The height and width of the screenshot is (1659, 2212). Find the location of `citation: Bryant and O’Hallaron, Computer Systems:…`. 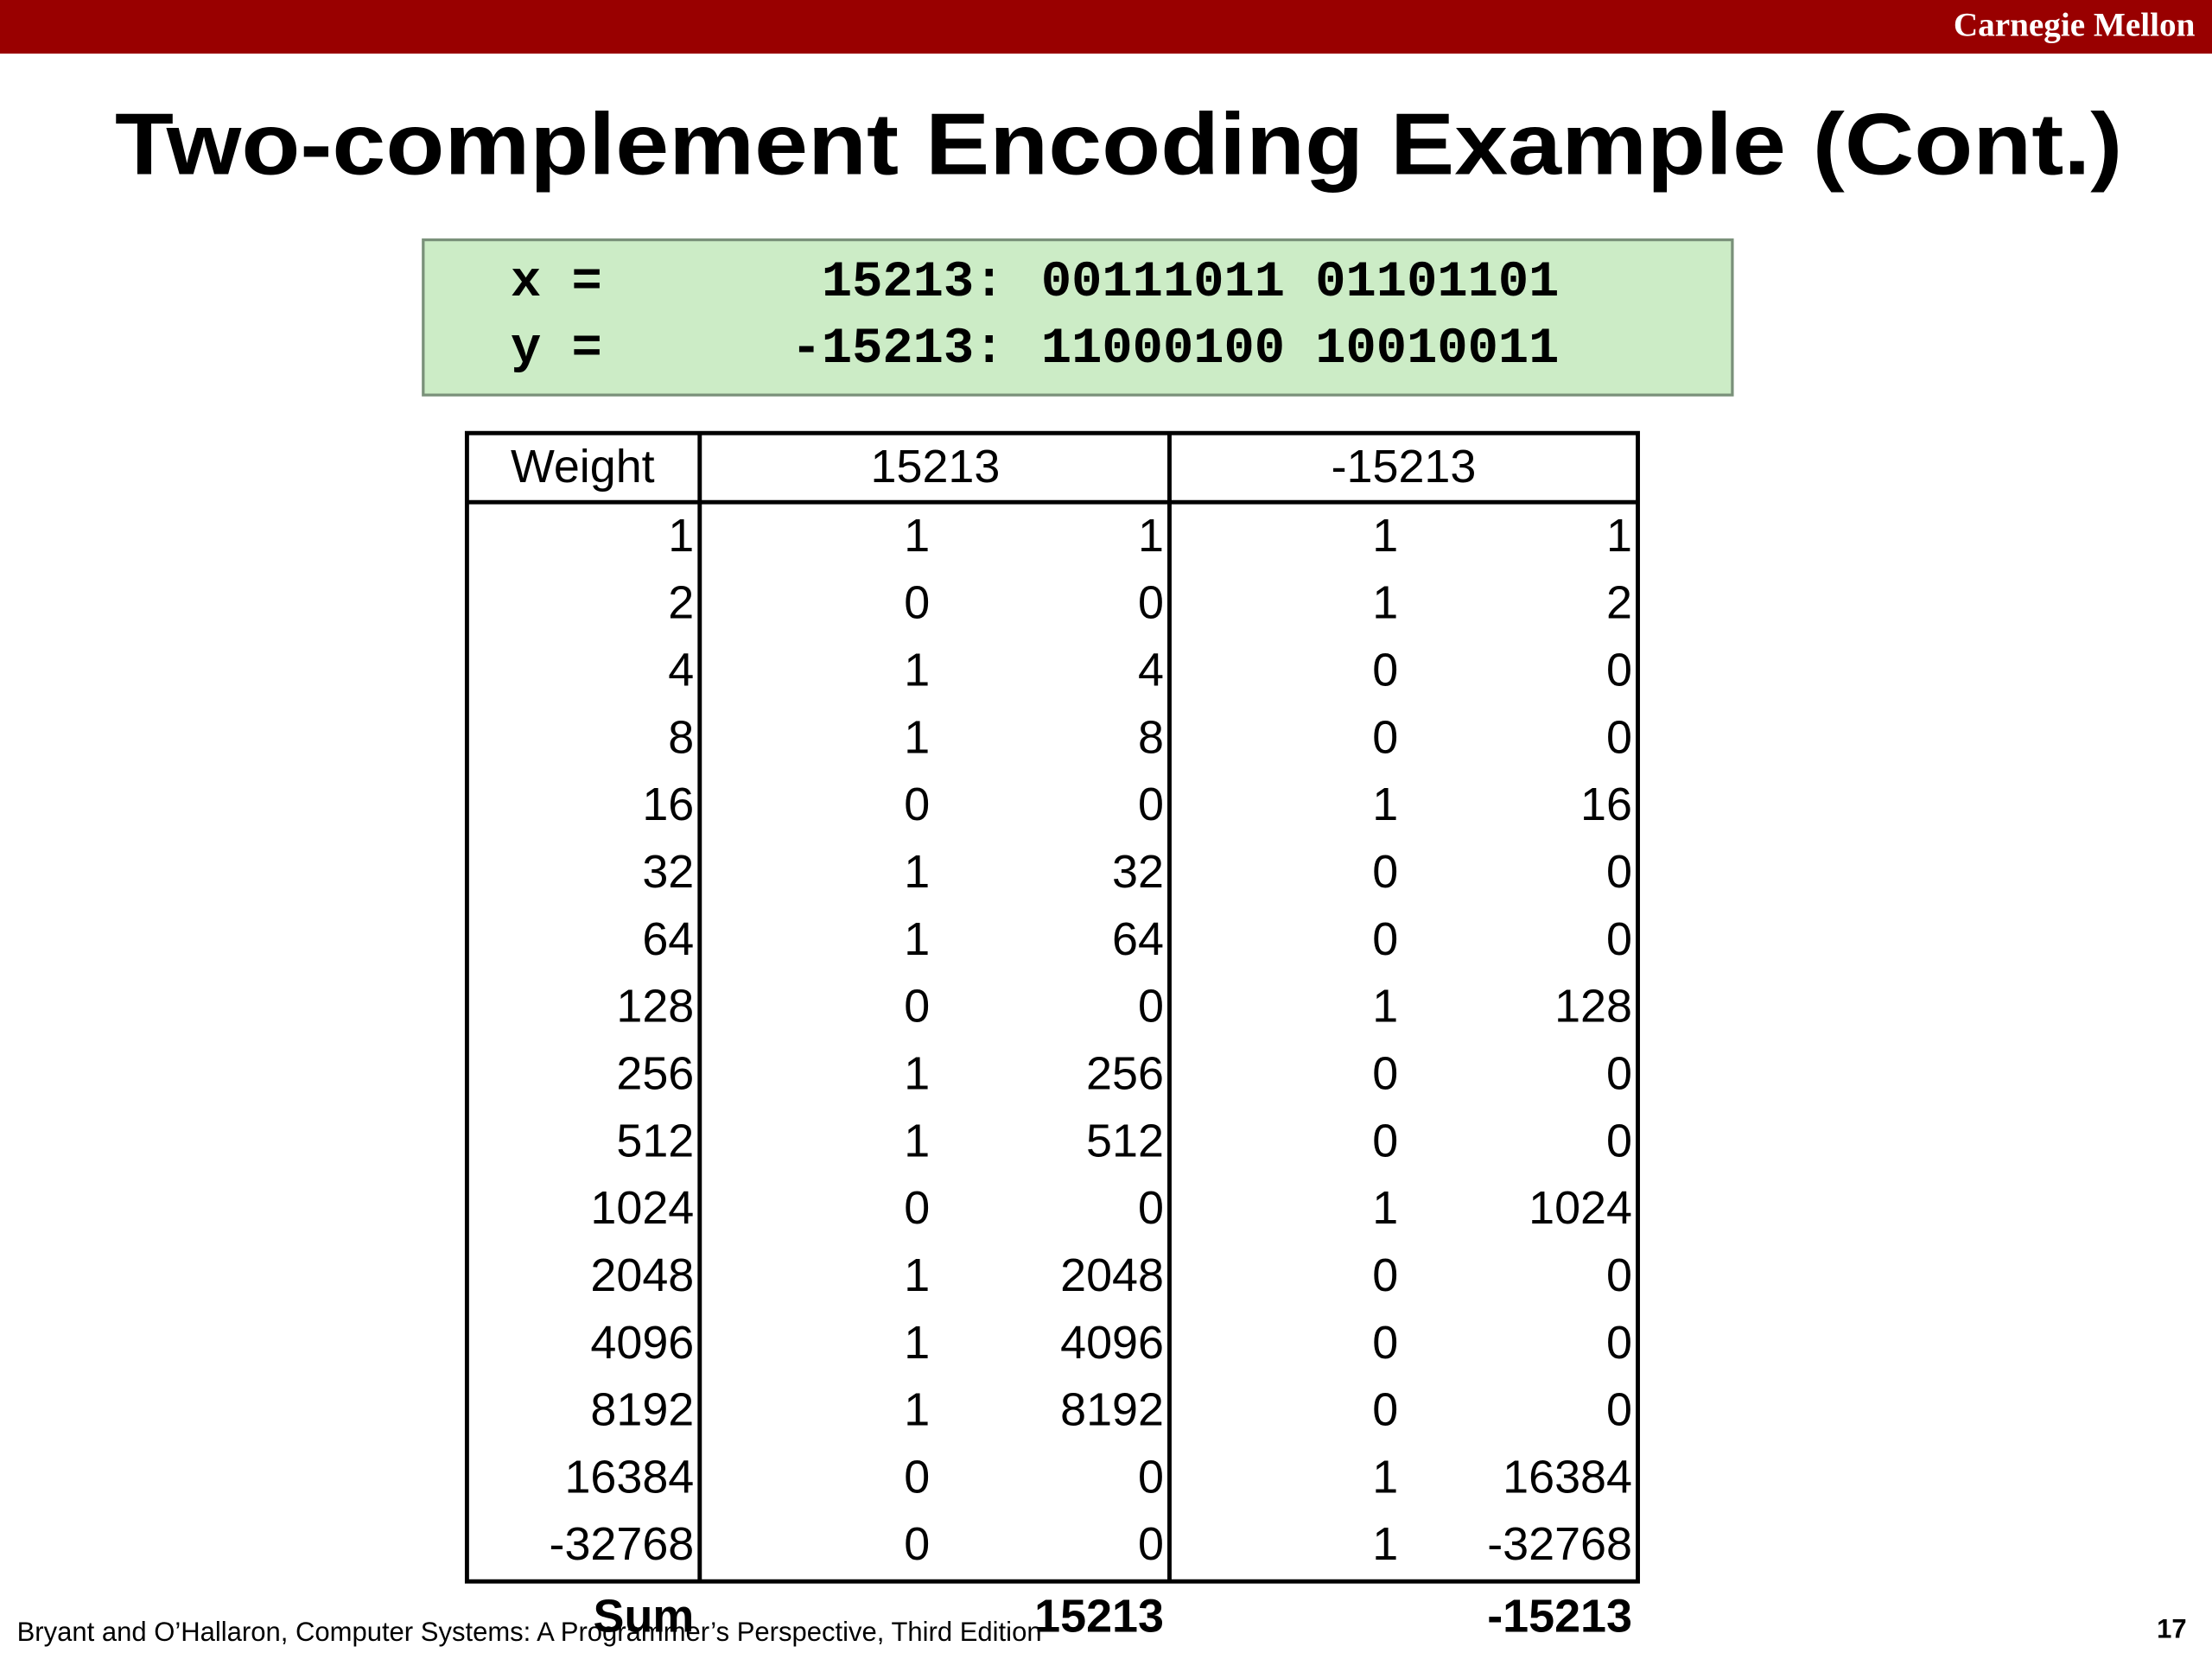

citation: Bryant and O’Hallaron, Computer Systems:… is located at coordinates (529, 1632).